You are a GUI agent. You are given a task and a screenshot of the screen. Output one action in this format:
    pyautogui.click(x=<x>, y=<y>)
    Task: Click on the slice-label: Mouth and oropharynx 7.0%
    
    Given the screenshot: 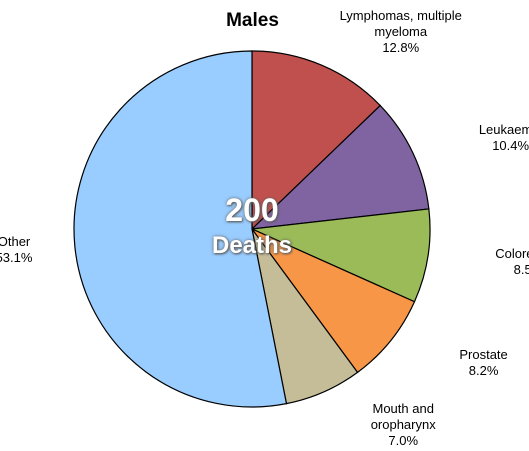 What is the action you would take?
    pyautogui.click(x=403, y=425)
    